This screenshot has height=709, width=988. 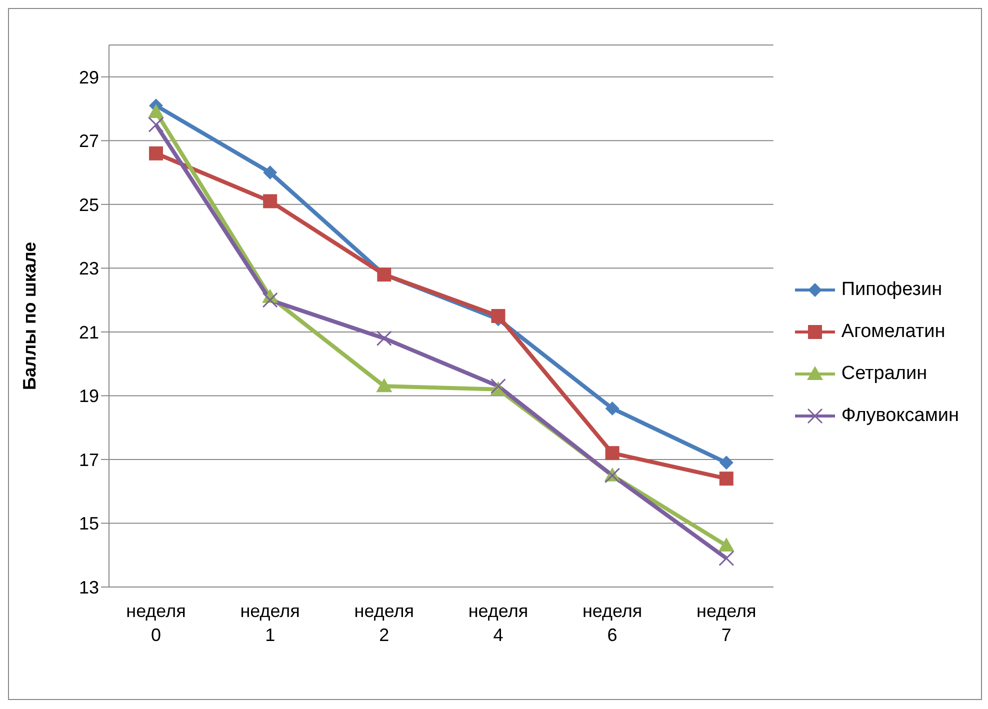 What do you see at coordinates (156, 623) in the screenshot?
I see `x-tick-label: неделя 0` at bounding box center [156, 623].